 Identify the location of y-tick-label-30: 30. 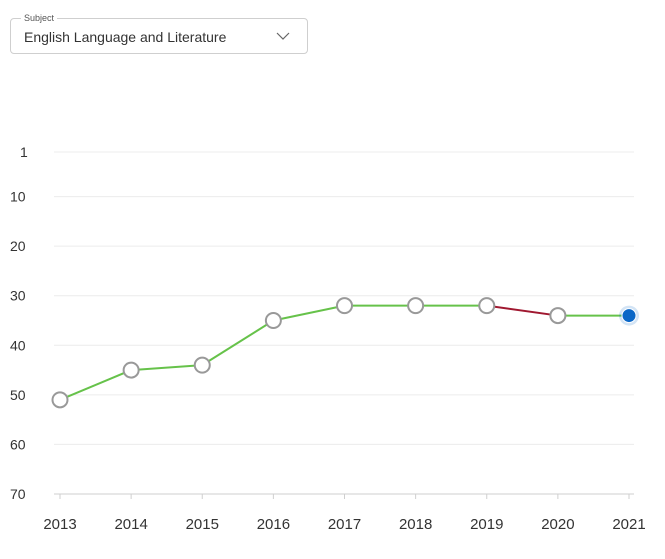
(18, 296).